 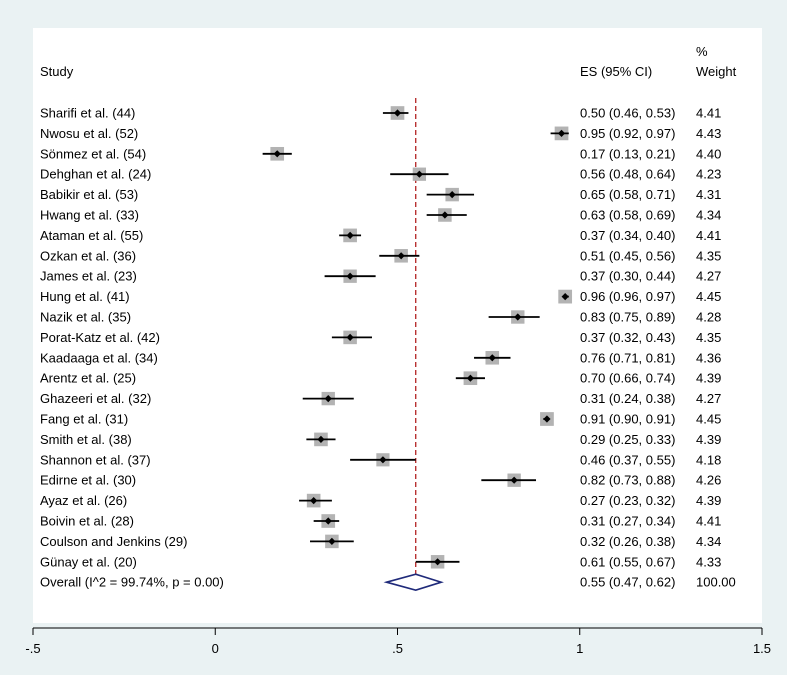 I want to click on study-label: Smith et al. (38), so click(x=86, y=439).